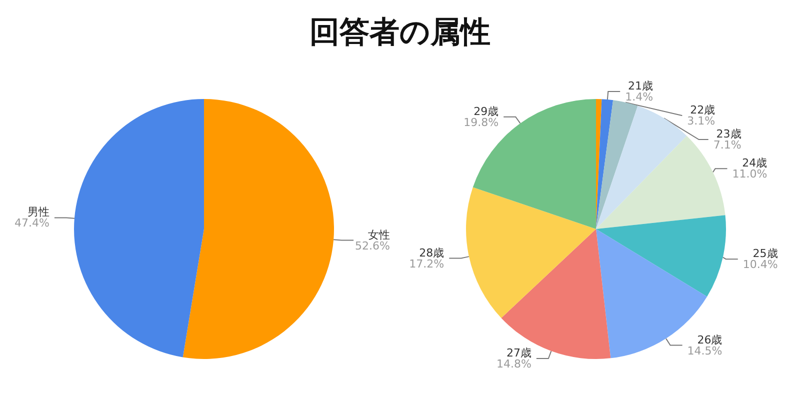  Describe the element at coordinates (639, 97) in the screenshot. I see `data-label: 1.4%` at that location.